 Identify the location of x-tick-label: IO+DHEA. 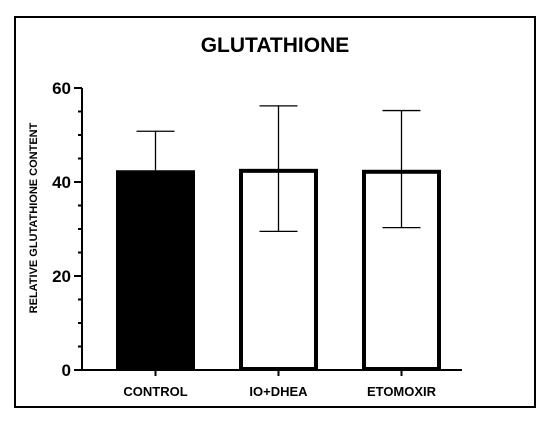
(278, 391).